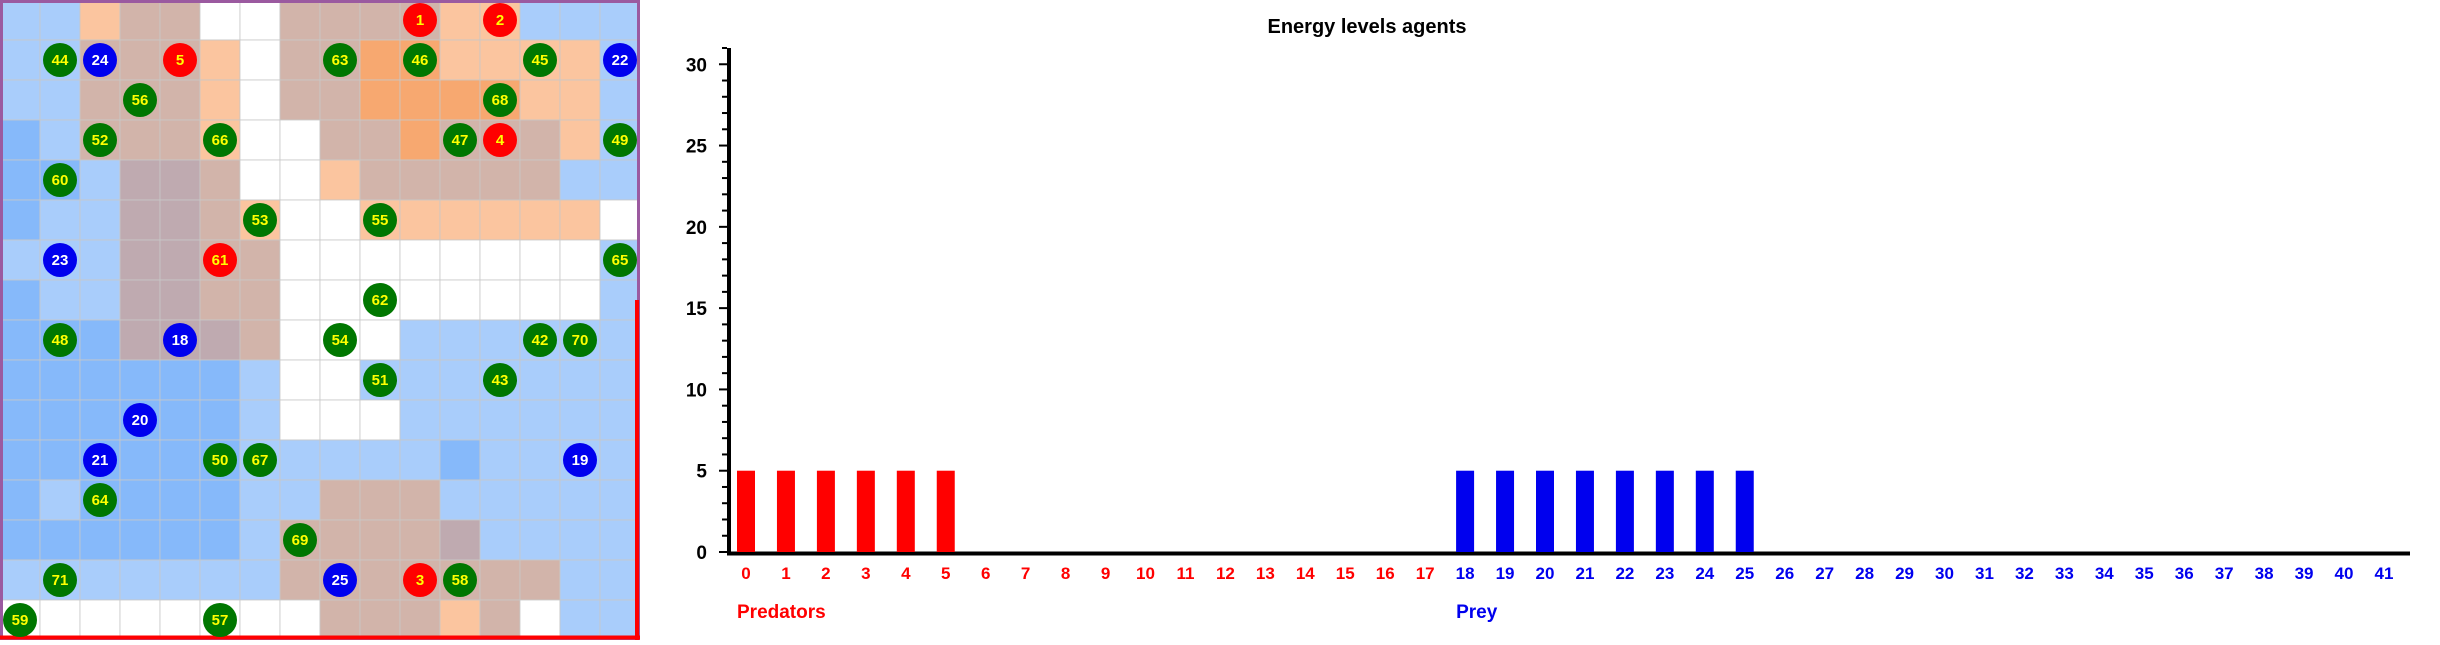 Image resolution: width=2440 pixels, height=645 pixels. What do you see at coordinates (420, 20) in the screenshot?
I see `agent-predator: 1` at bounding box center [420, 20].